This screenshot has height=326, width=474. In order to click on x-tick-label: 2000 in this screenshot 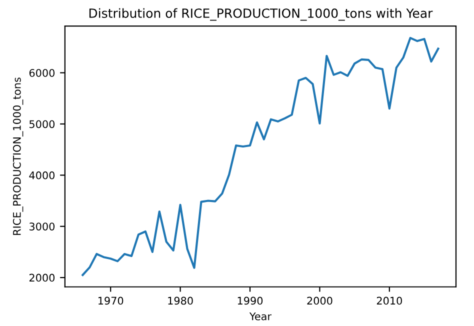, I will do `click(319, 300)`.